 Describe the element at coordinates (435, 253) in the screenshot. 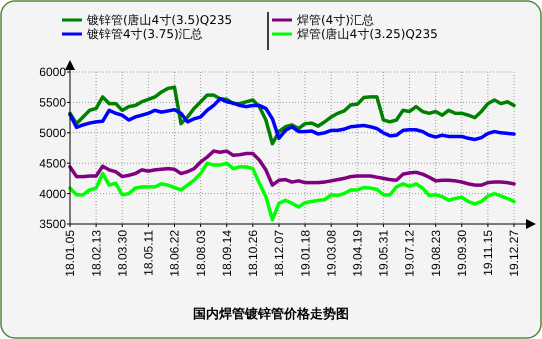

I see `x-tick-label: 19.08.23` at that location.